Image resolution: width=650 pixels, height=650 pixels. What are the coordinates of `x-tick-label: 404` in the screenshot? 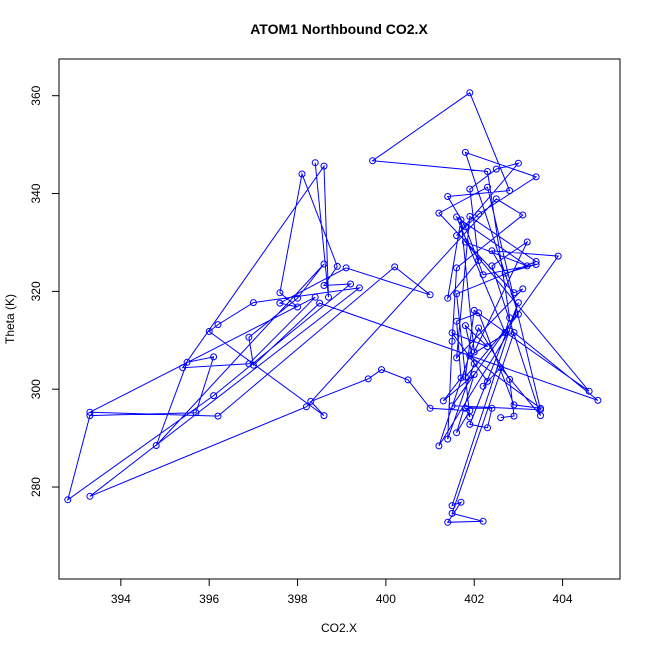 It's located at (563, 599).